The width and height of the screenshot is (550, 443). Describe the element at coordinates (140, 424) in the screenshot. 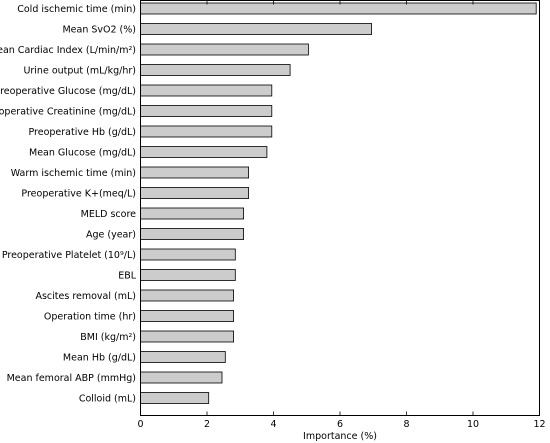

I see `x-tick-label: 0` at that location.